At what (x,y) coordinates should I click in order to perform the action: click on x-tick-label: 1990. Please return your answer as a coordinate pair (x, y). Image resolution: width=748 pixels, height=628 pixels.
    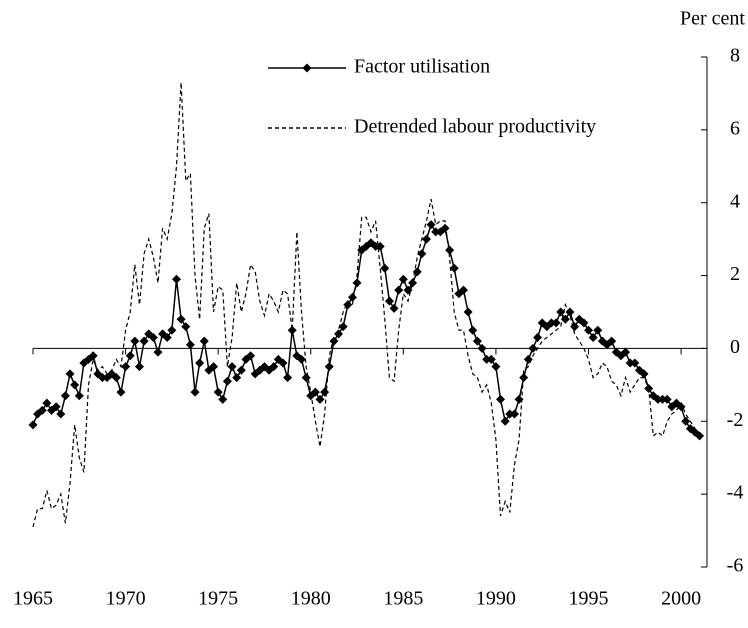
    Looking at the image, I should click on (496, 599).